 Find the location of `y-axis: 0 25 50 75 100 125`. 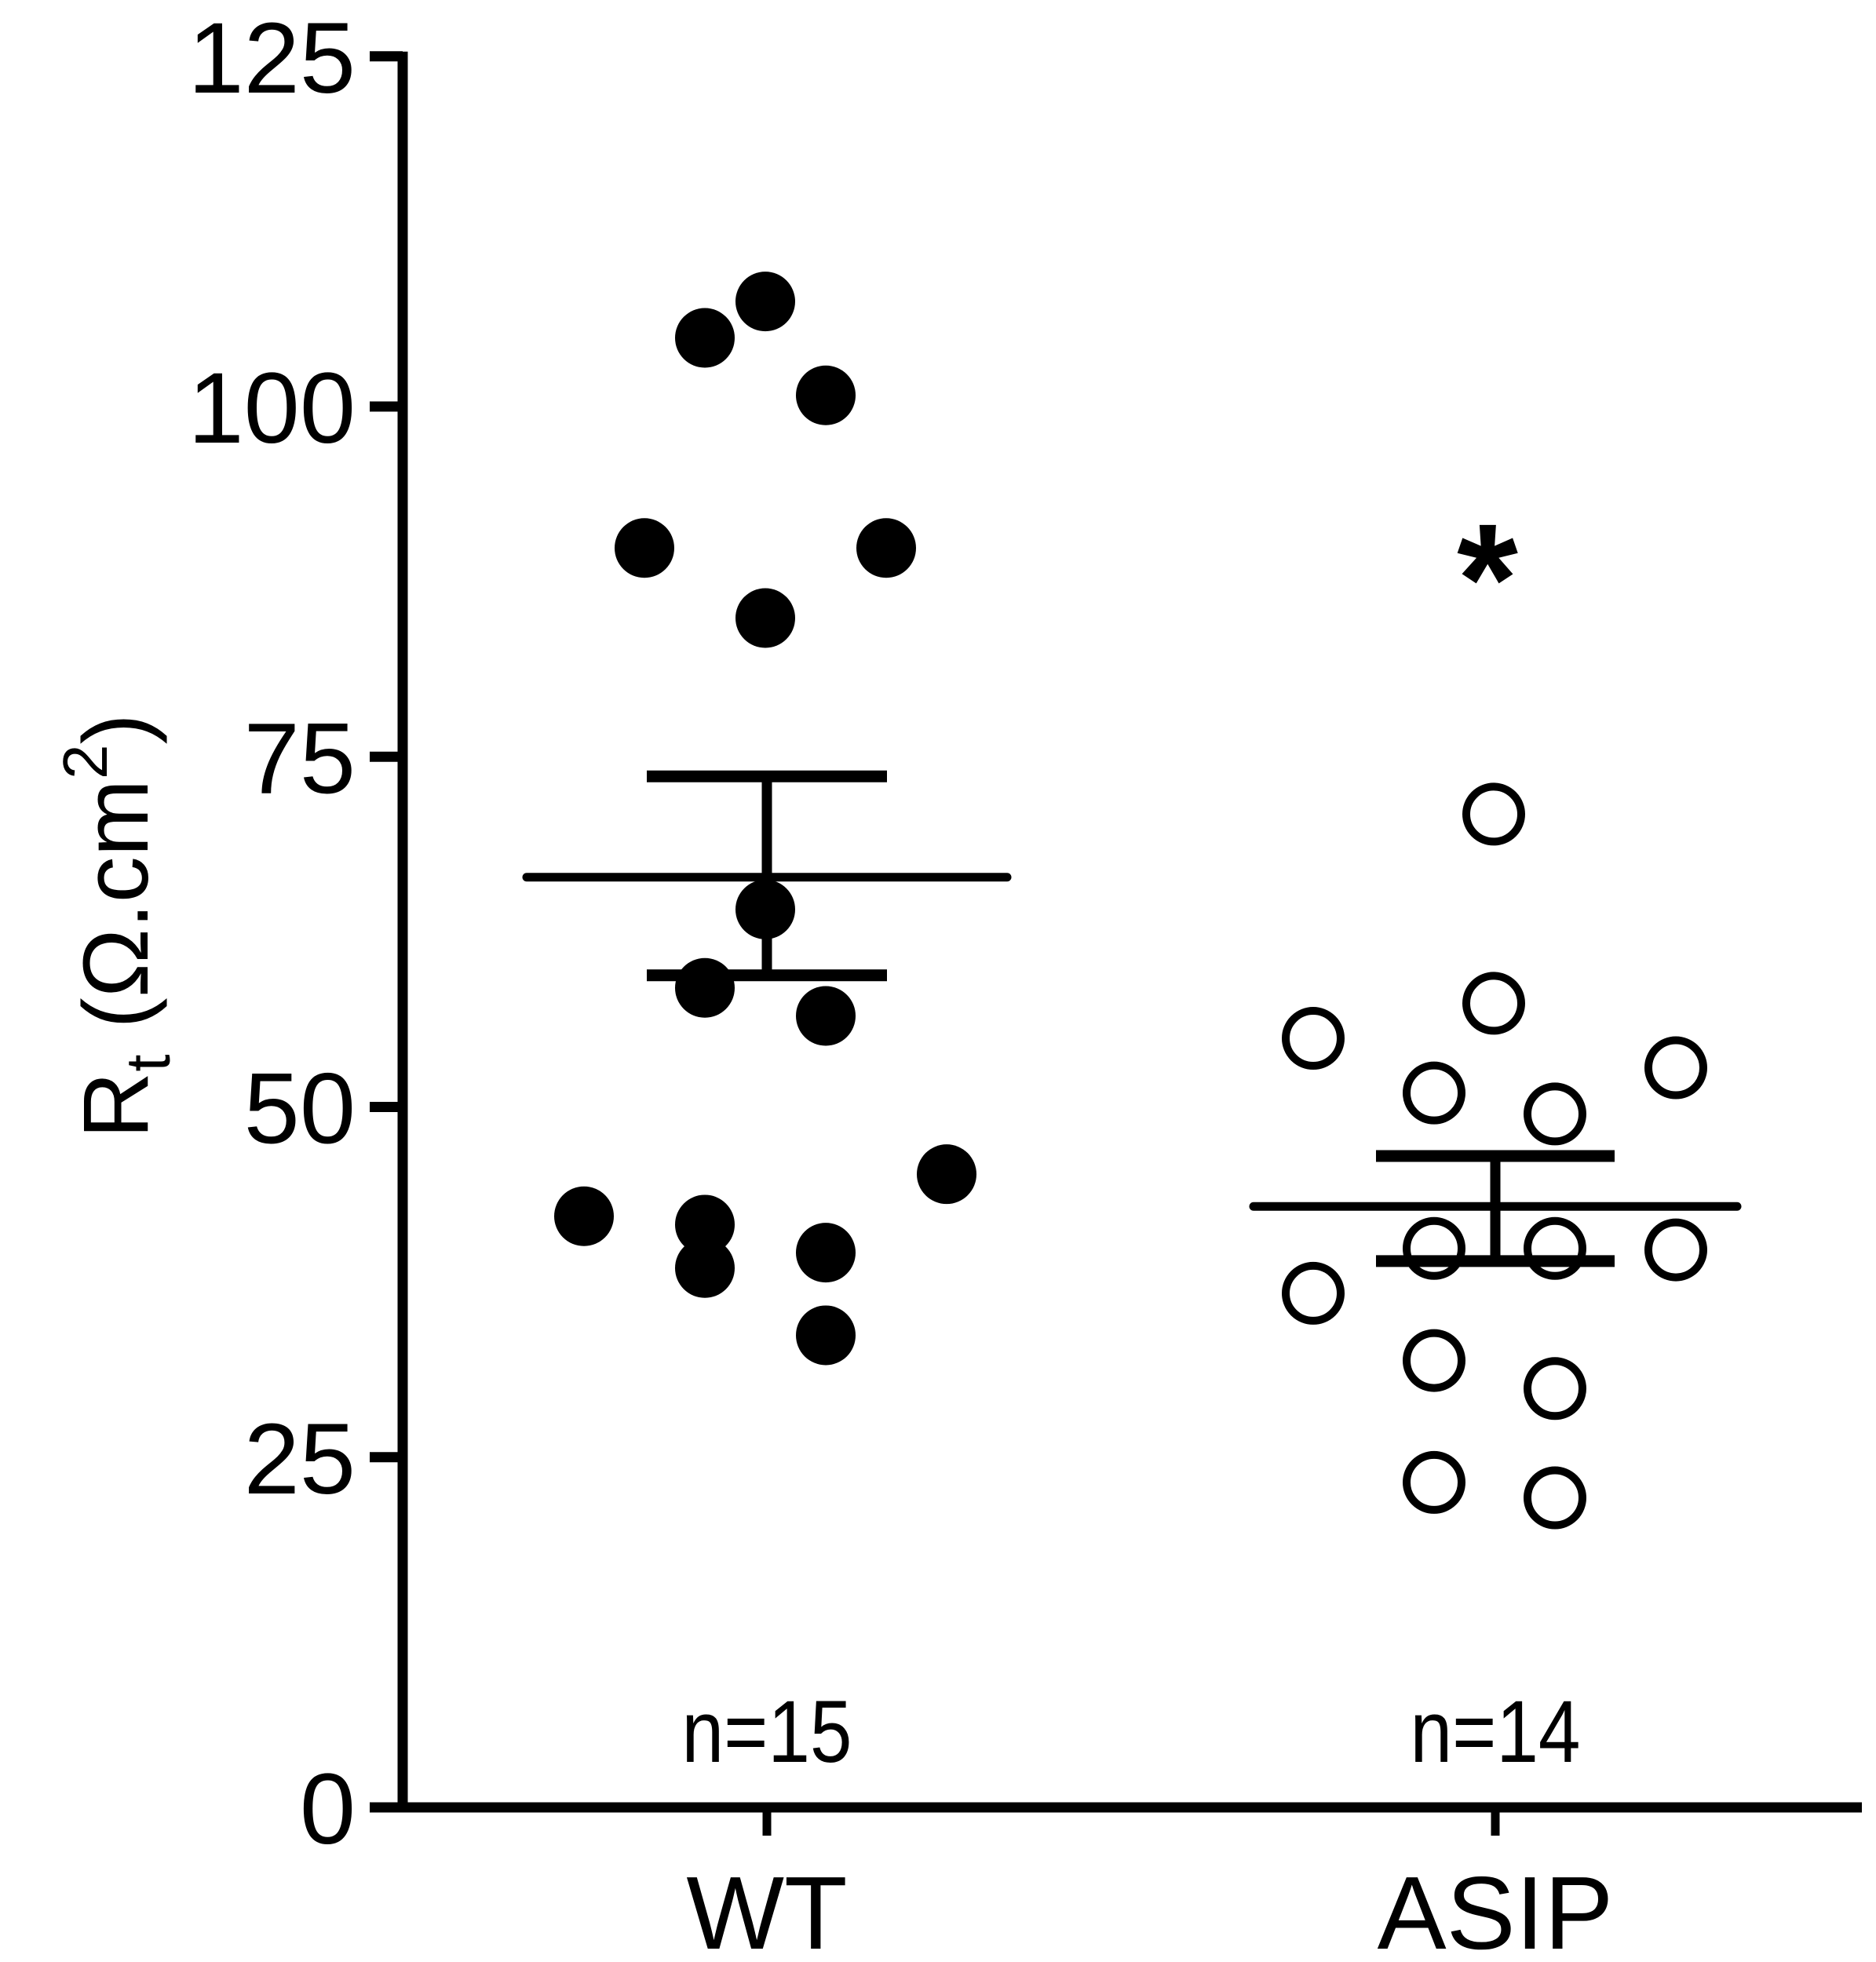

y-axis: 0 25 50 75 100 125 is located at coordinates (298, 934).